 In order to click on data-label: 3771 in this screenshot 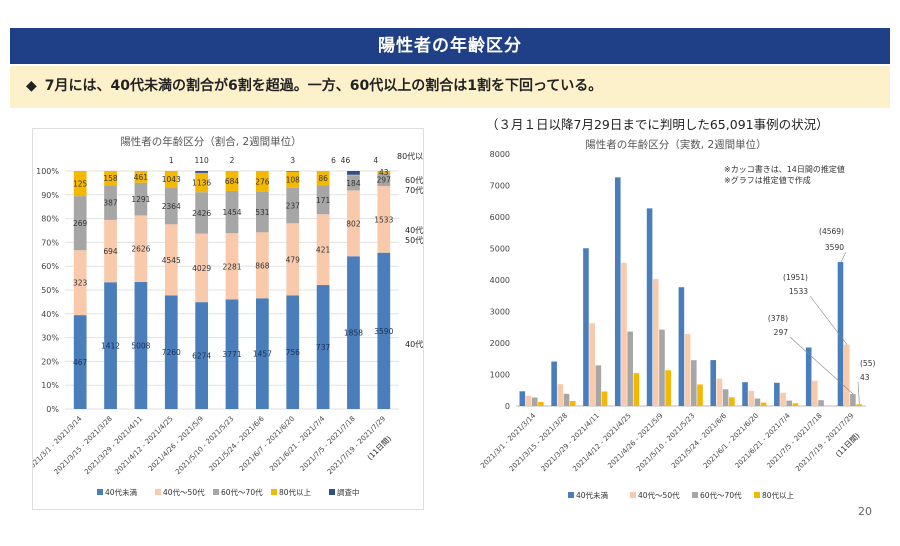, I will do `click(231, 354)`.